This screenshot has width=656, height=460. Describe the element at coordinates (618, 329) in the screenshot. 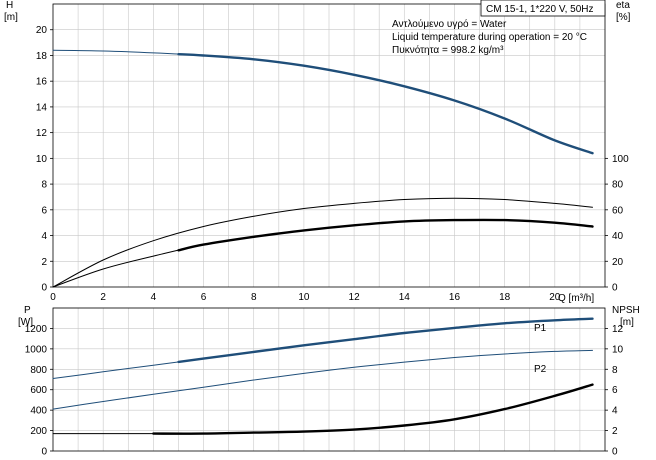

I see `right-tick-label: 12` at that location.